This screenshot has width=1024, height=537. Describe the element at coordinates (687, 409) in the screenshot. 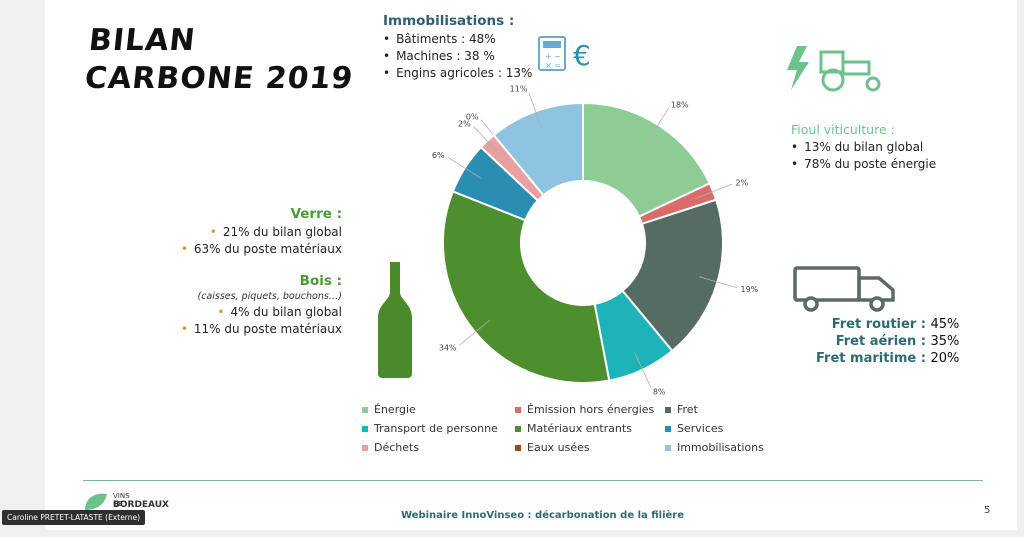

I see `legend-label: Fret` at that location.